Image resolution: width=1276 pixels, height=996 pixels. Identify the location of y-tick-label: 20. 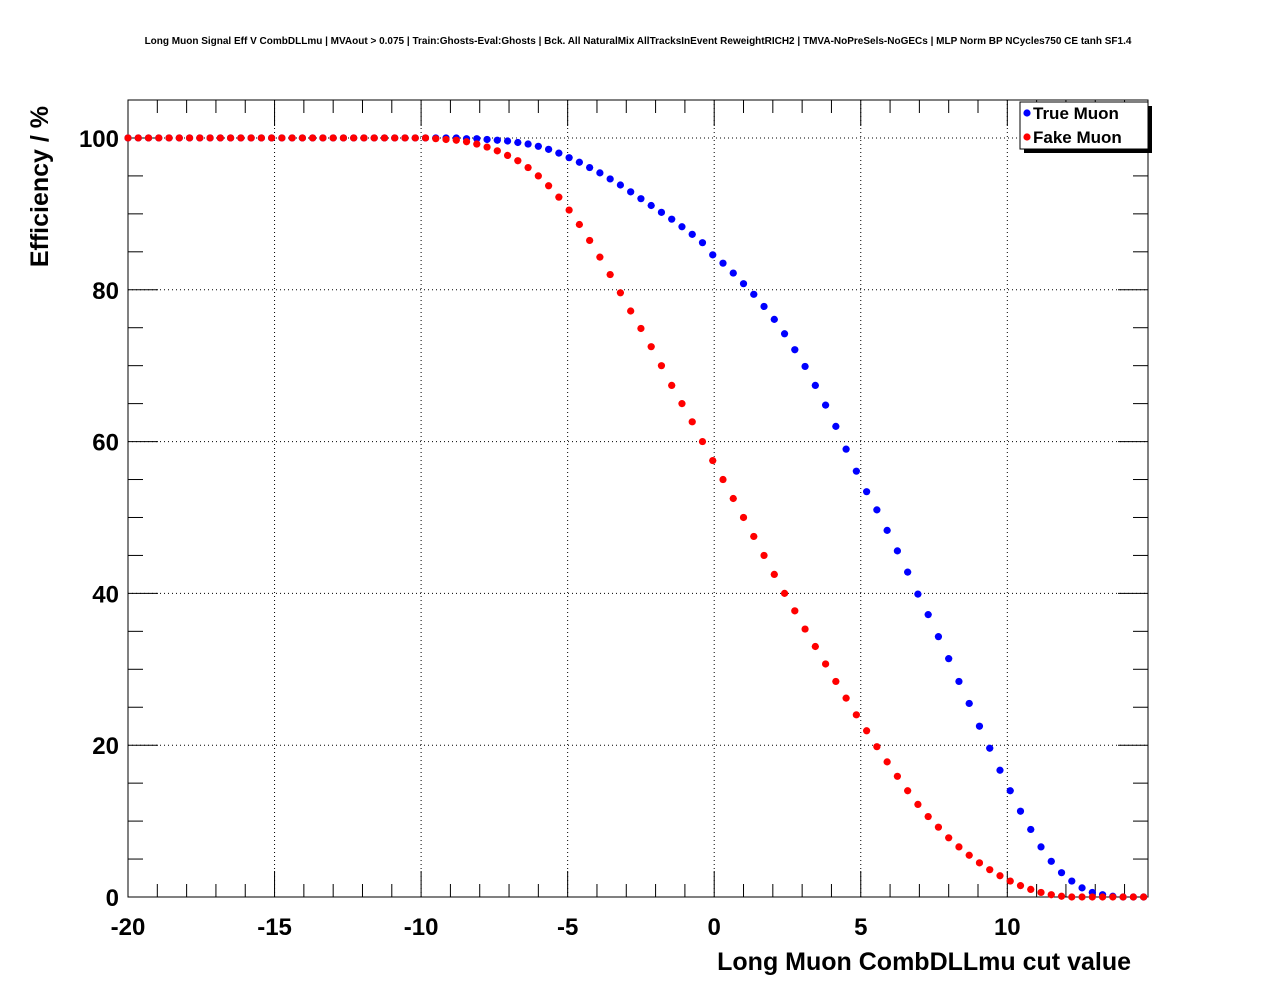
(105, 746).